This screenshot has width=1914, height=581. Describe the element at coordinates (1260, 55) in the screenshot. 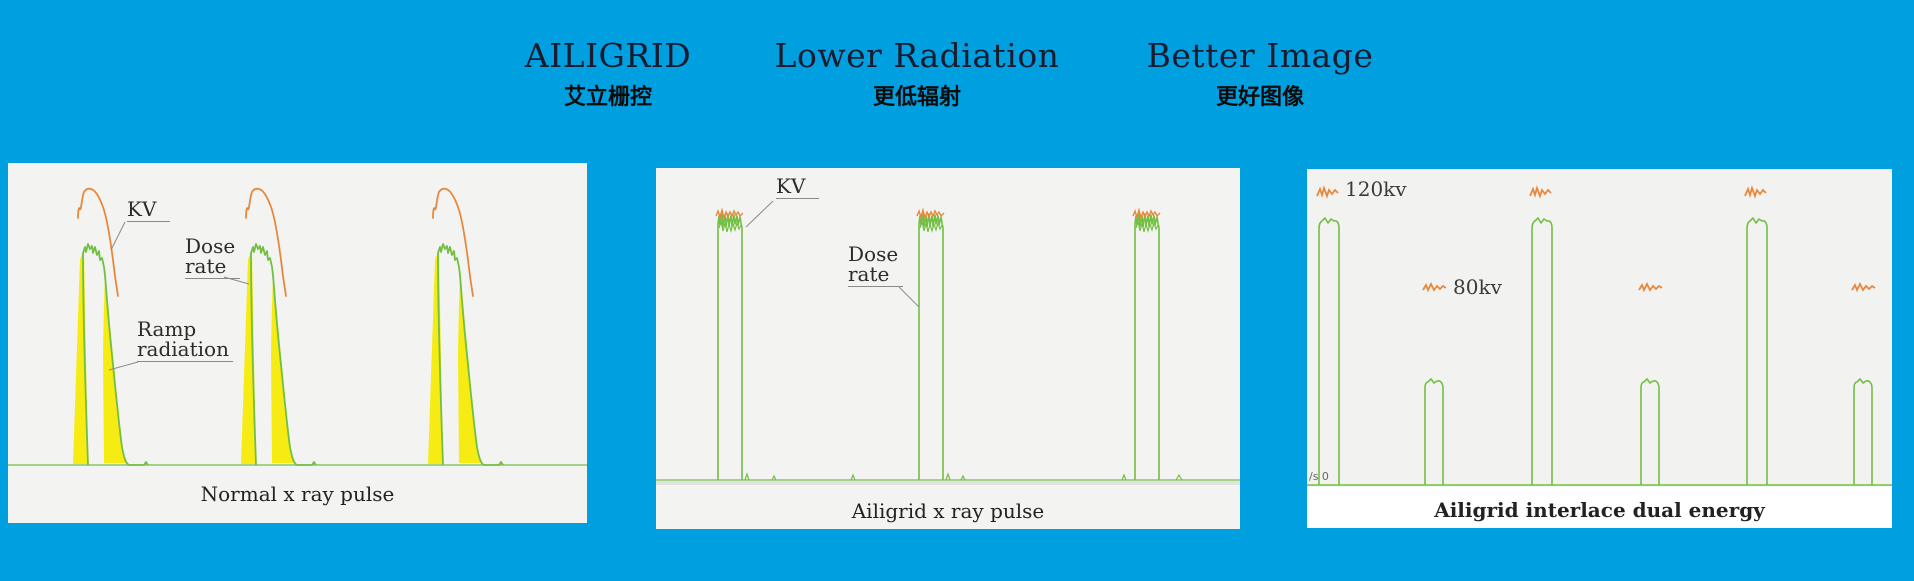

I see `title-better-image: Better Image` at that location.